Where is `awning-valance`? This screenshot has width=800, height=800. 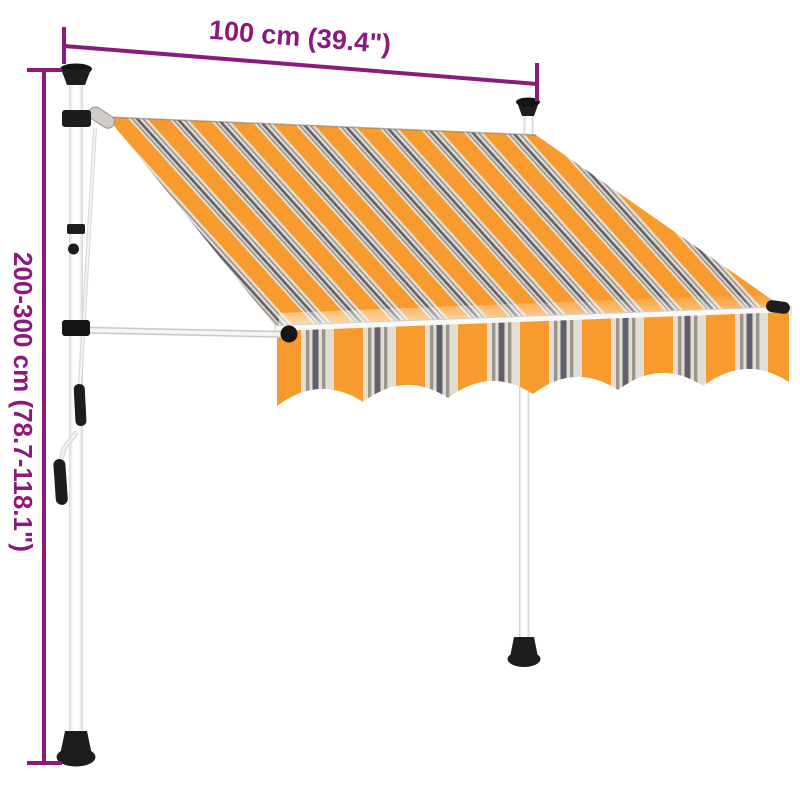
awning-valance is located at coordinates (533, 359).